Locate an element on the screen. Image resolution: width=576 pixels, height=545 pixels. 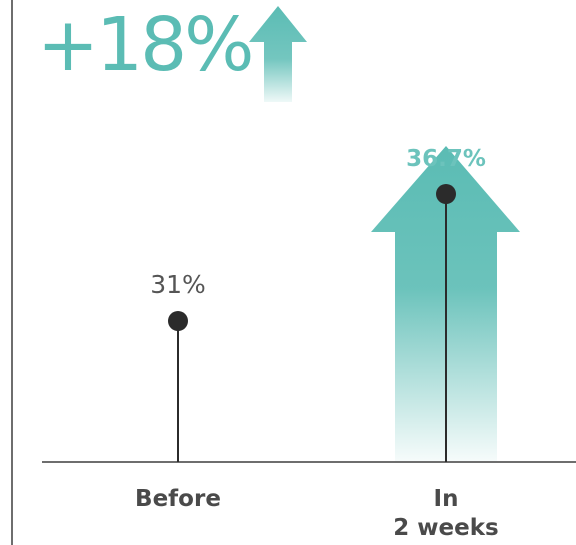
x-tick-label-2: In 2 weeks is located at coordinates (445, 513).